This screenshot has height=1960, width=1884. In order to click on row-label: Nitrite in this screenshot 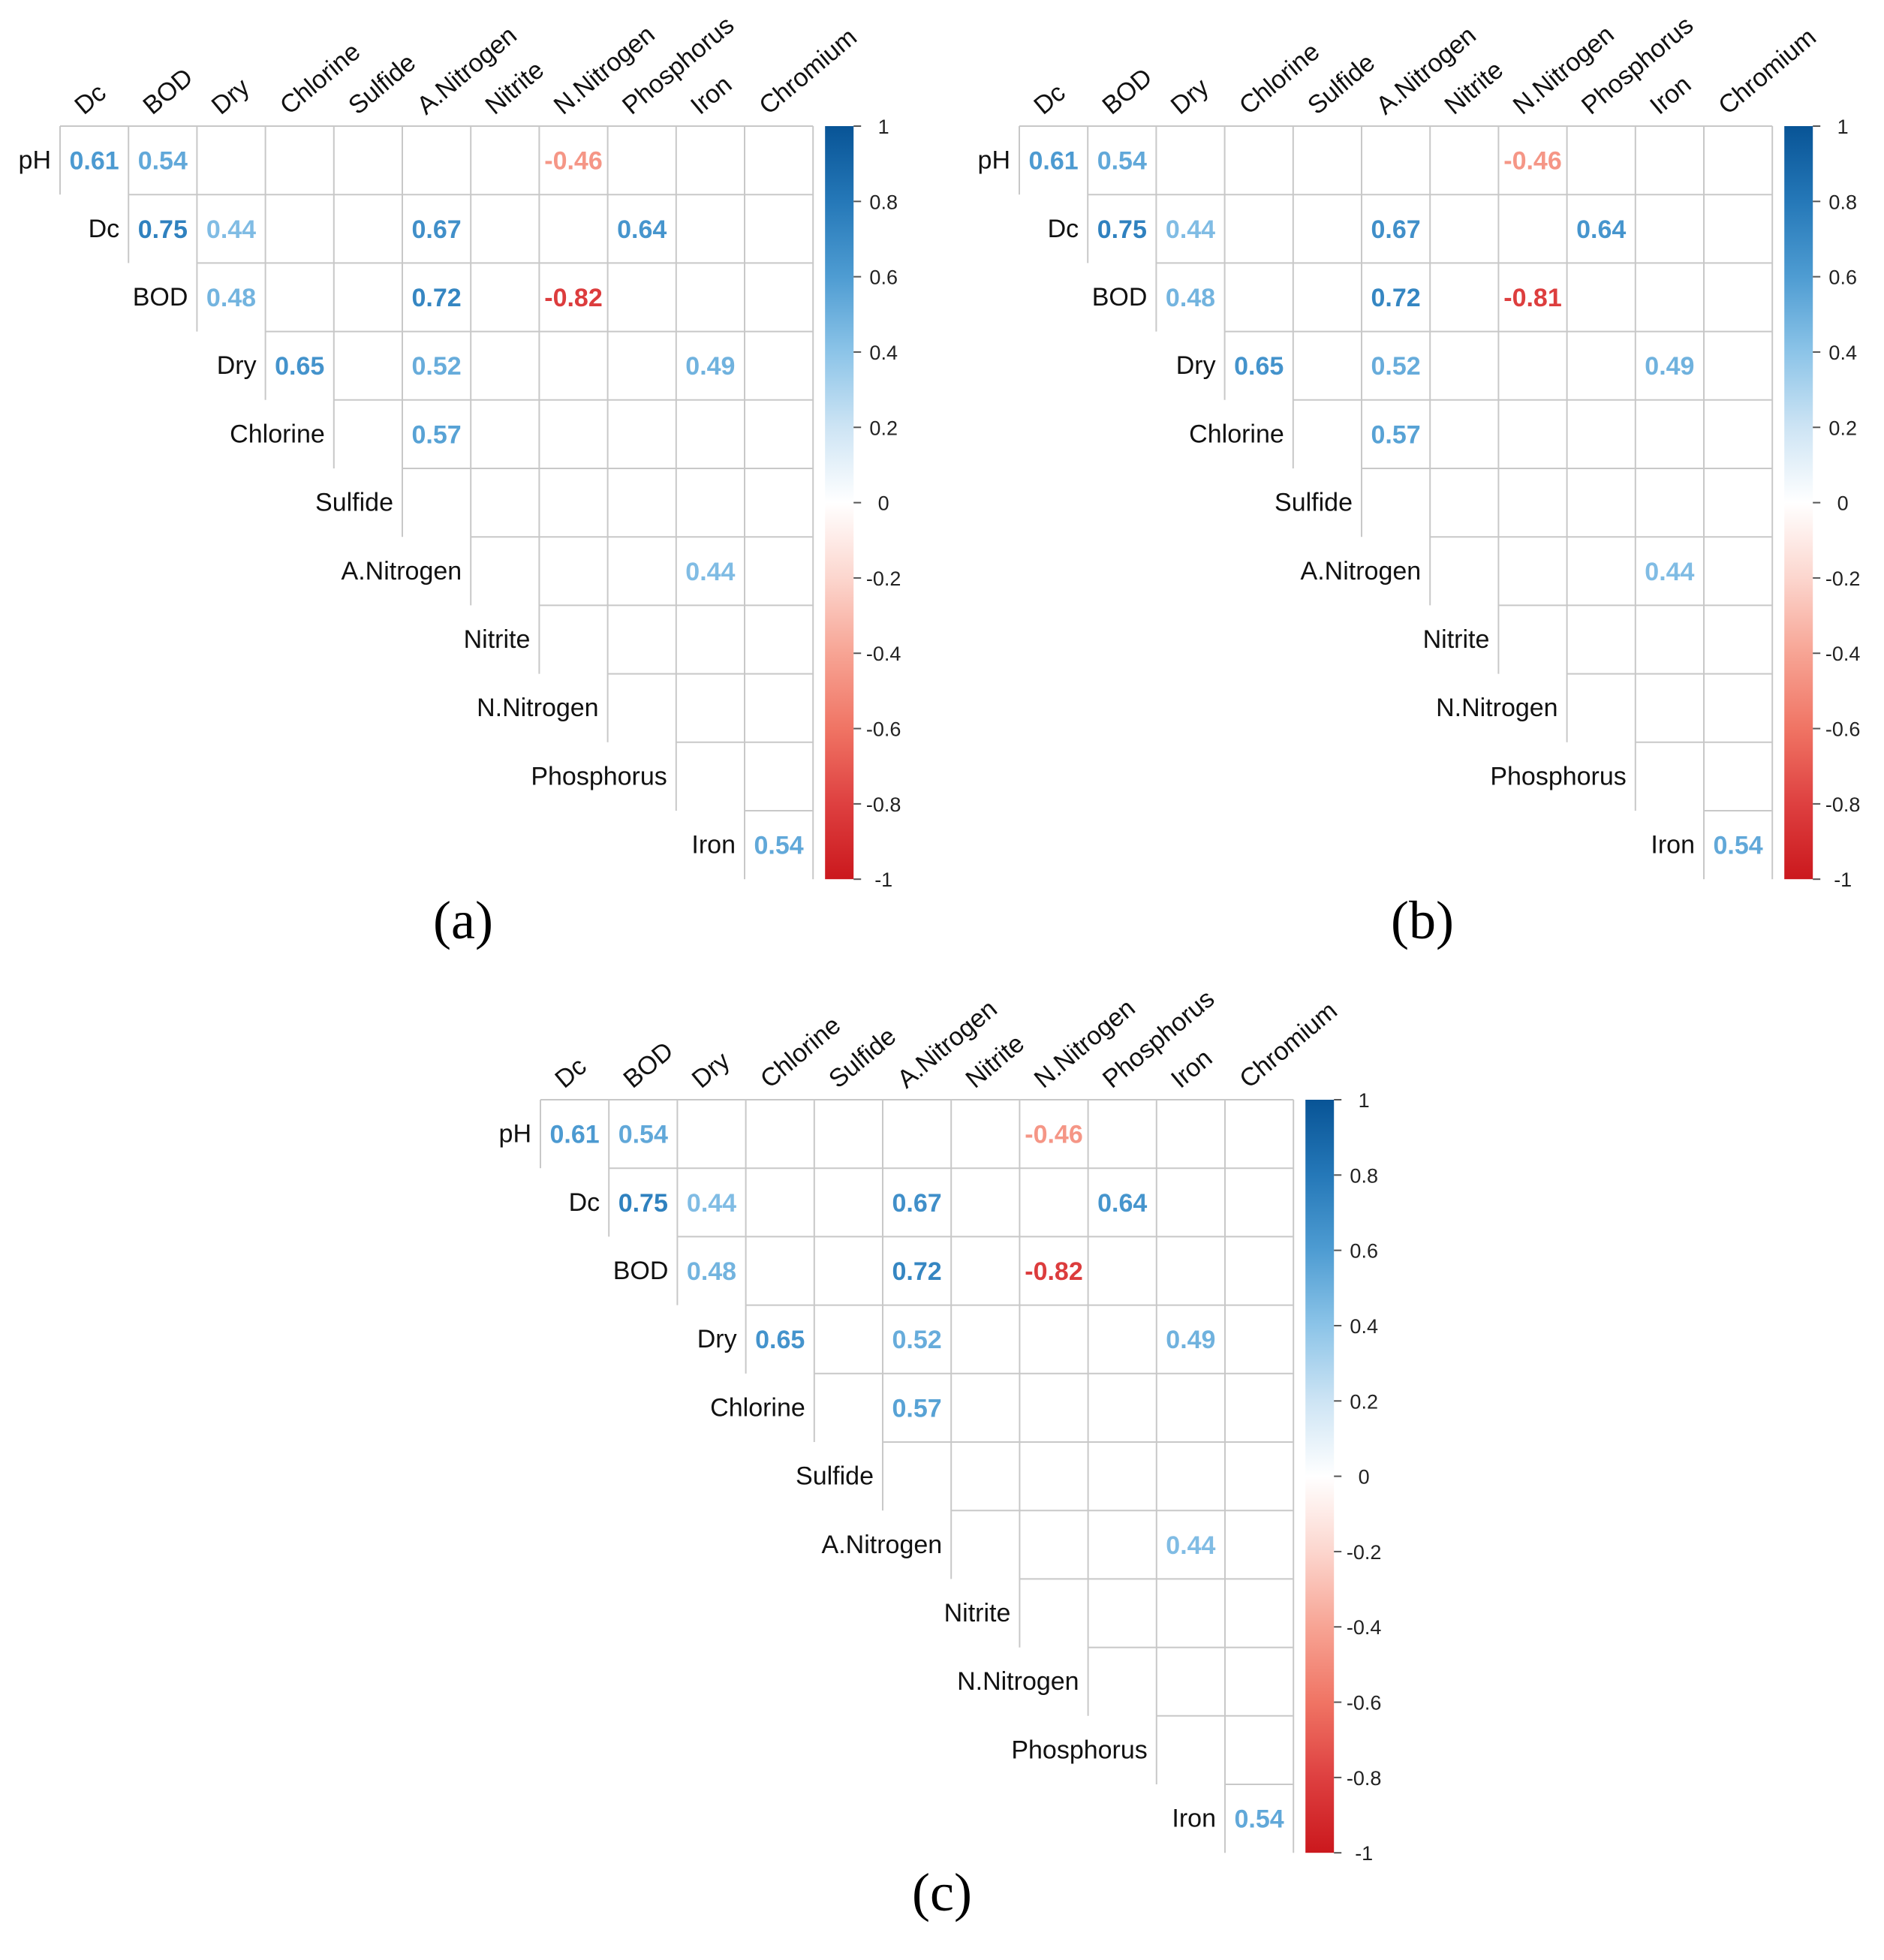, I will do `click(978, 1613)`.